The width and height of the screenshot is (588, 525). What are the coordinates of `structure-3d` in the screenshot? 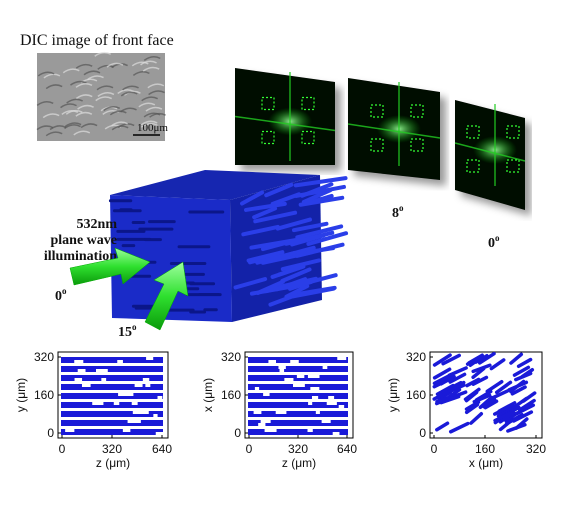 It's located at (228, 246).